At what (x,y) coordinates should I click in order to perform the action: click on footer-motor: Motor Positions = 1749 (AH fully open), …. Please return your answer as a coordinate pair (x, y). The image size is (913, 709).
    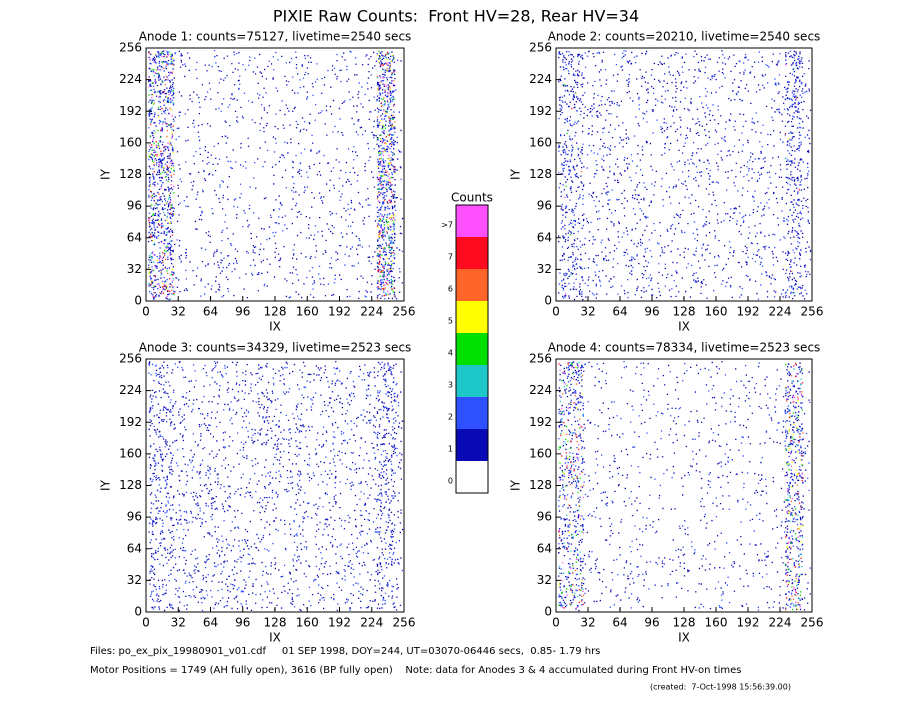
    Looking at the image, I should click on (416, 670).